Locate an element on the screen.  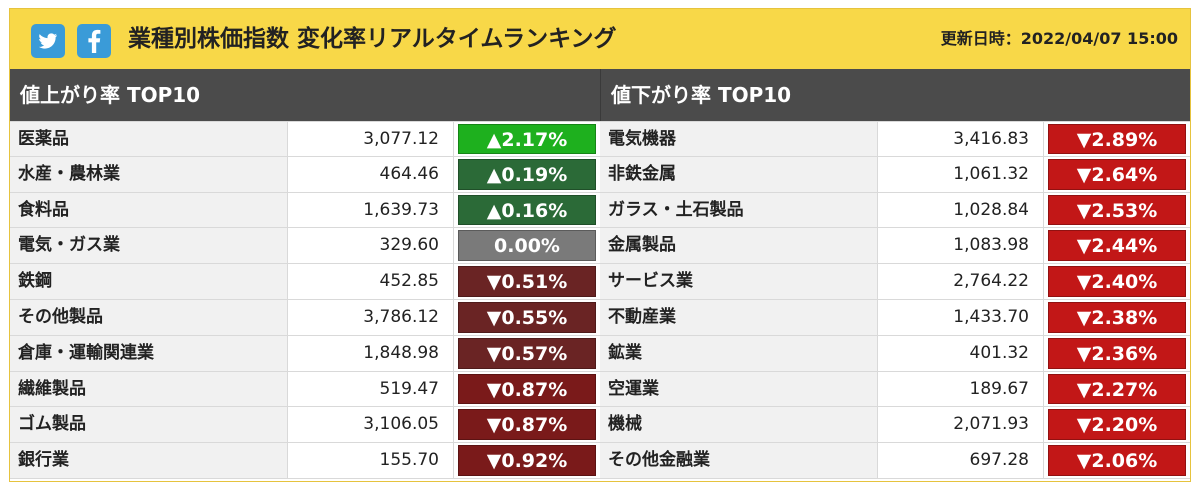
sector-name: 水産・農林業 is located at coordinates (149, 174).